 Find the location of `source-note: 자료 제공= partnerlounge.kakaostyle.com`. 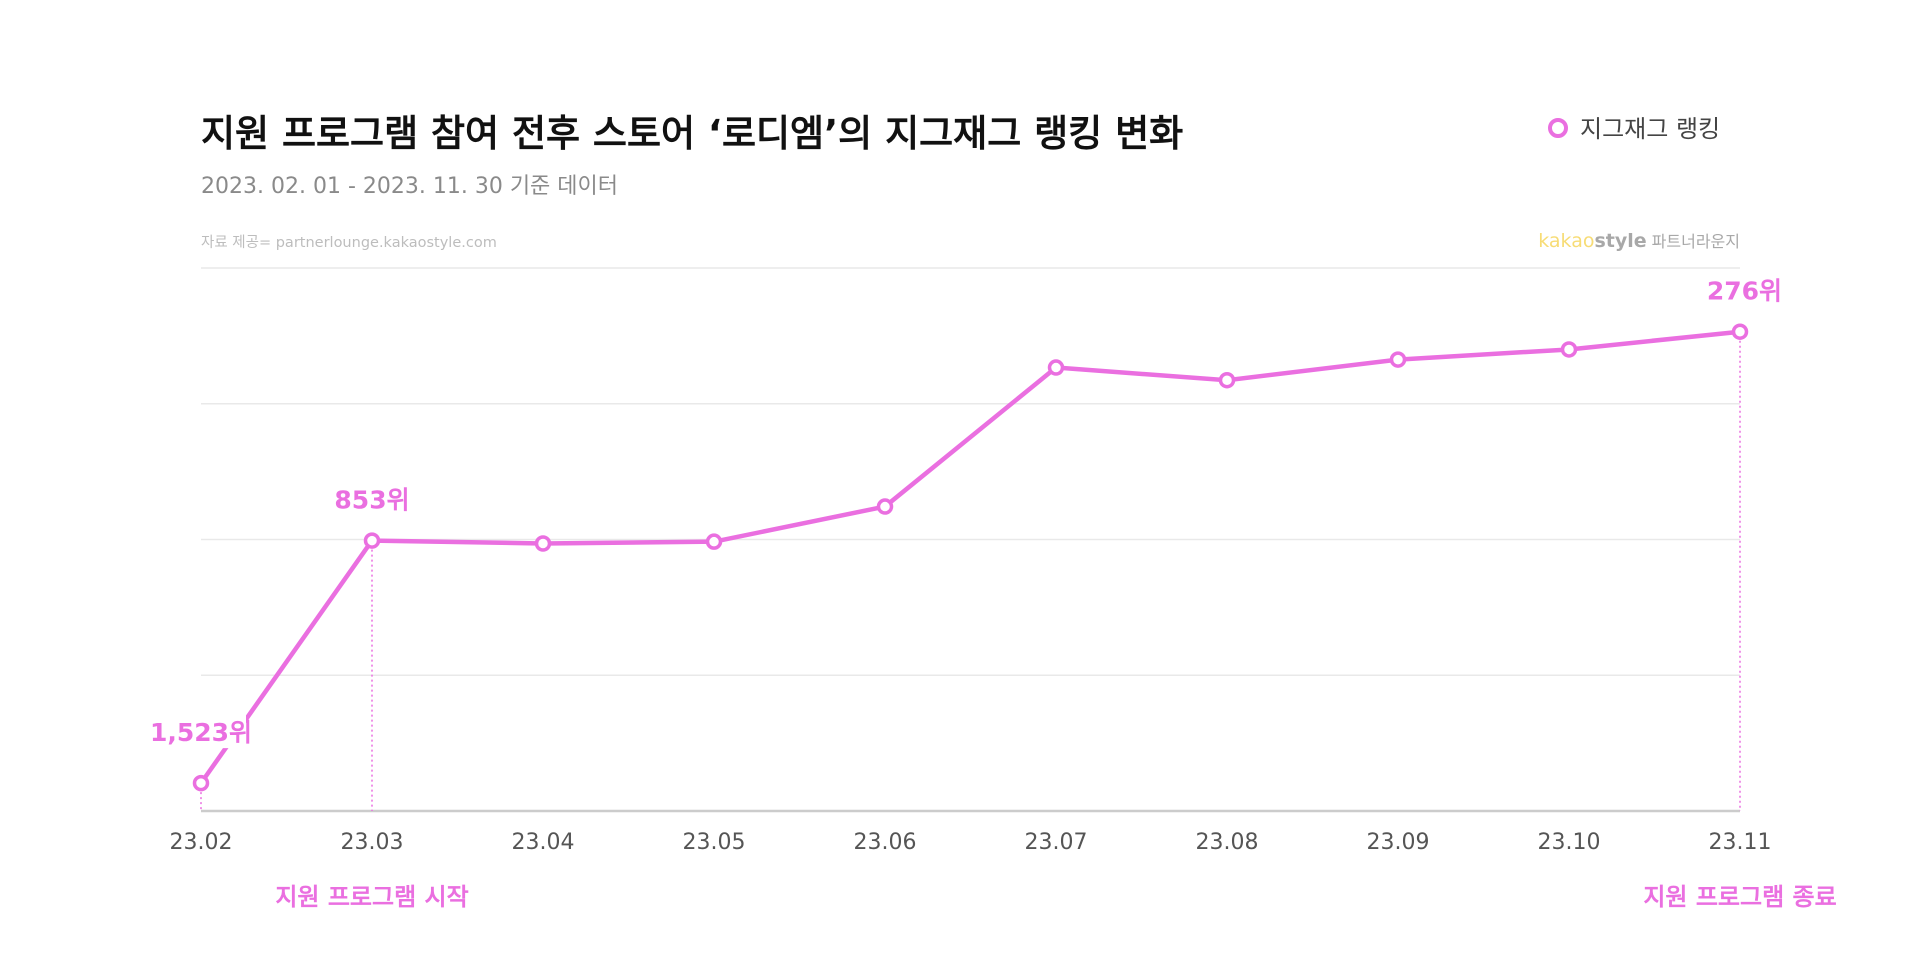

source-note: 자료 제공= partnerlounge.kakaostyle.com is located at coordinates (349, 242).